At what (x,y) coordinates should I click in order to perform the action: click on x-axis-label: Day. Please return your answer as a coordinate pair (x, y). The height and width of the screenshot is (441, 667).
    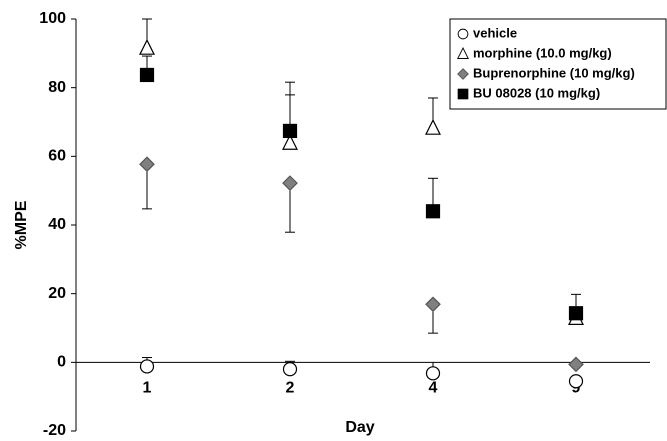
    Looking at the image, I should click on (359, 427).